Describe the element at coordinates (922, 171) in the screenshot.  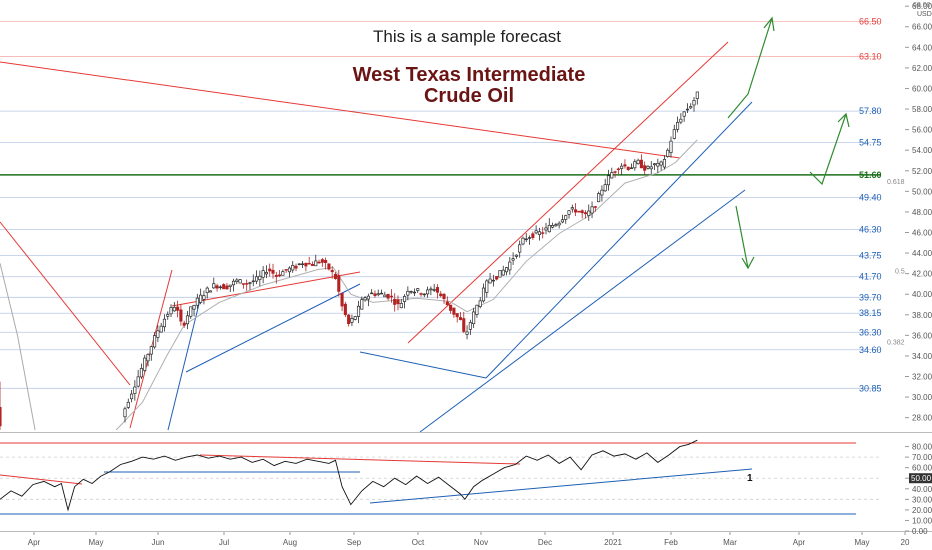
I see `y-tick-label: 52.00` at that location.